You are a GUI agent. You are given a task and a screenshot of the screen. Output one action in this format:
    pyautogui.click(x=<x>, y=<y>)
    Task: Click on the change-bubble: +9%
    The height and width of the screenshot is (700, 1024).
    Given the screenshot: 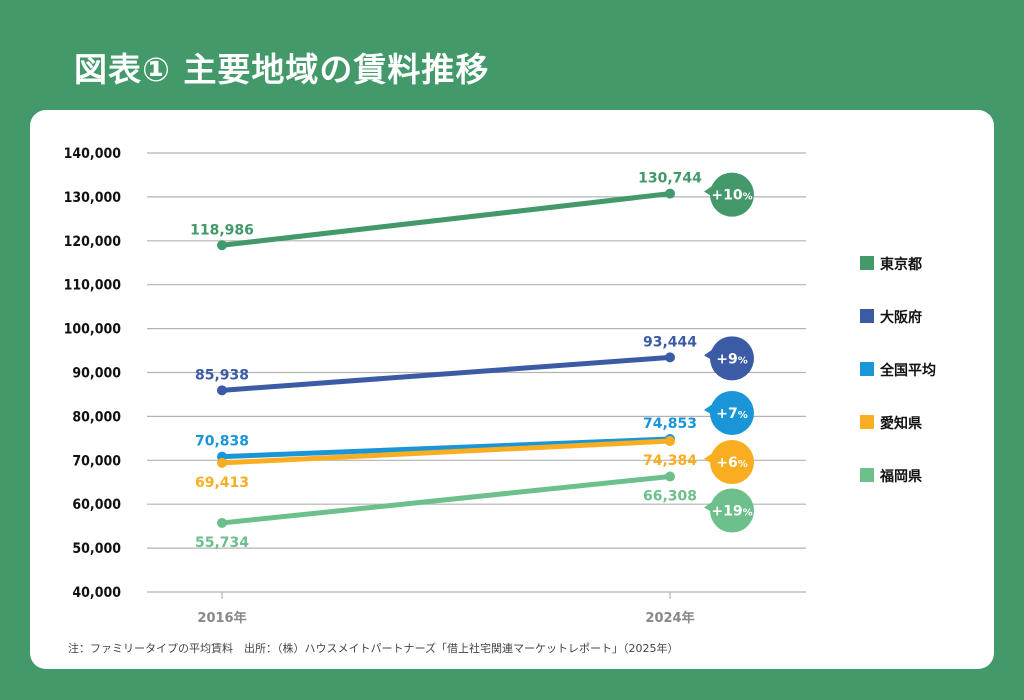 What is the action you would take?
    pyautogui.click(x=729, y=358)
    